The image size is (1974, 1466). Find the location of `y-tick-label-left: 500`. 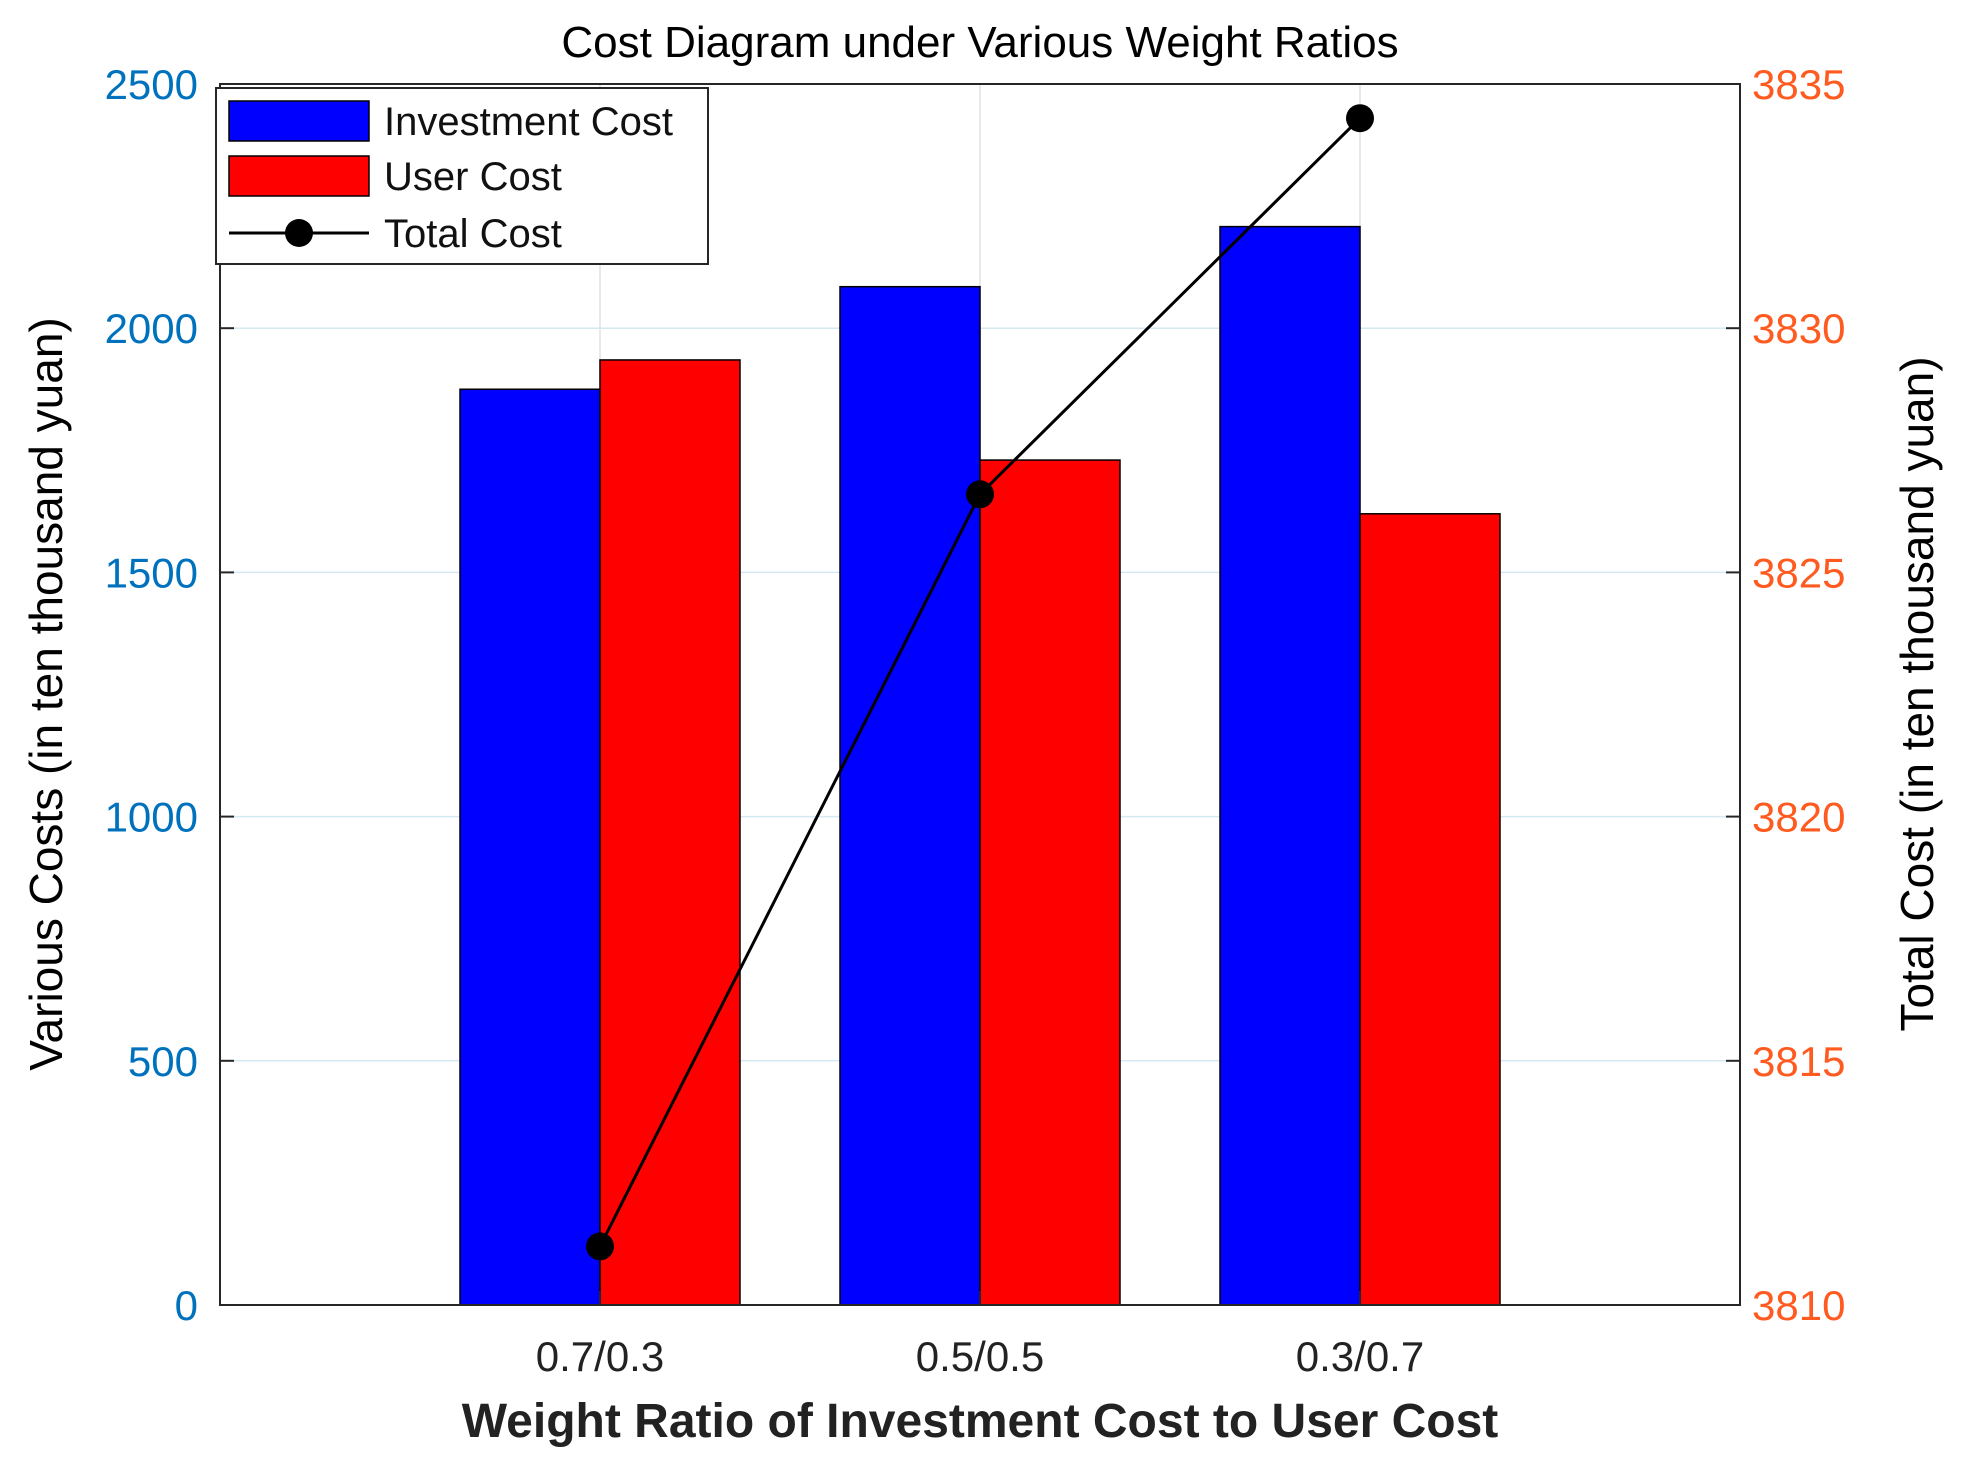

y-tick-label-left: 500 is located at coordinates (163, 1061).